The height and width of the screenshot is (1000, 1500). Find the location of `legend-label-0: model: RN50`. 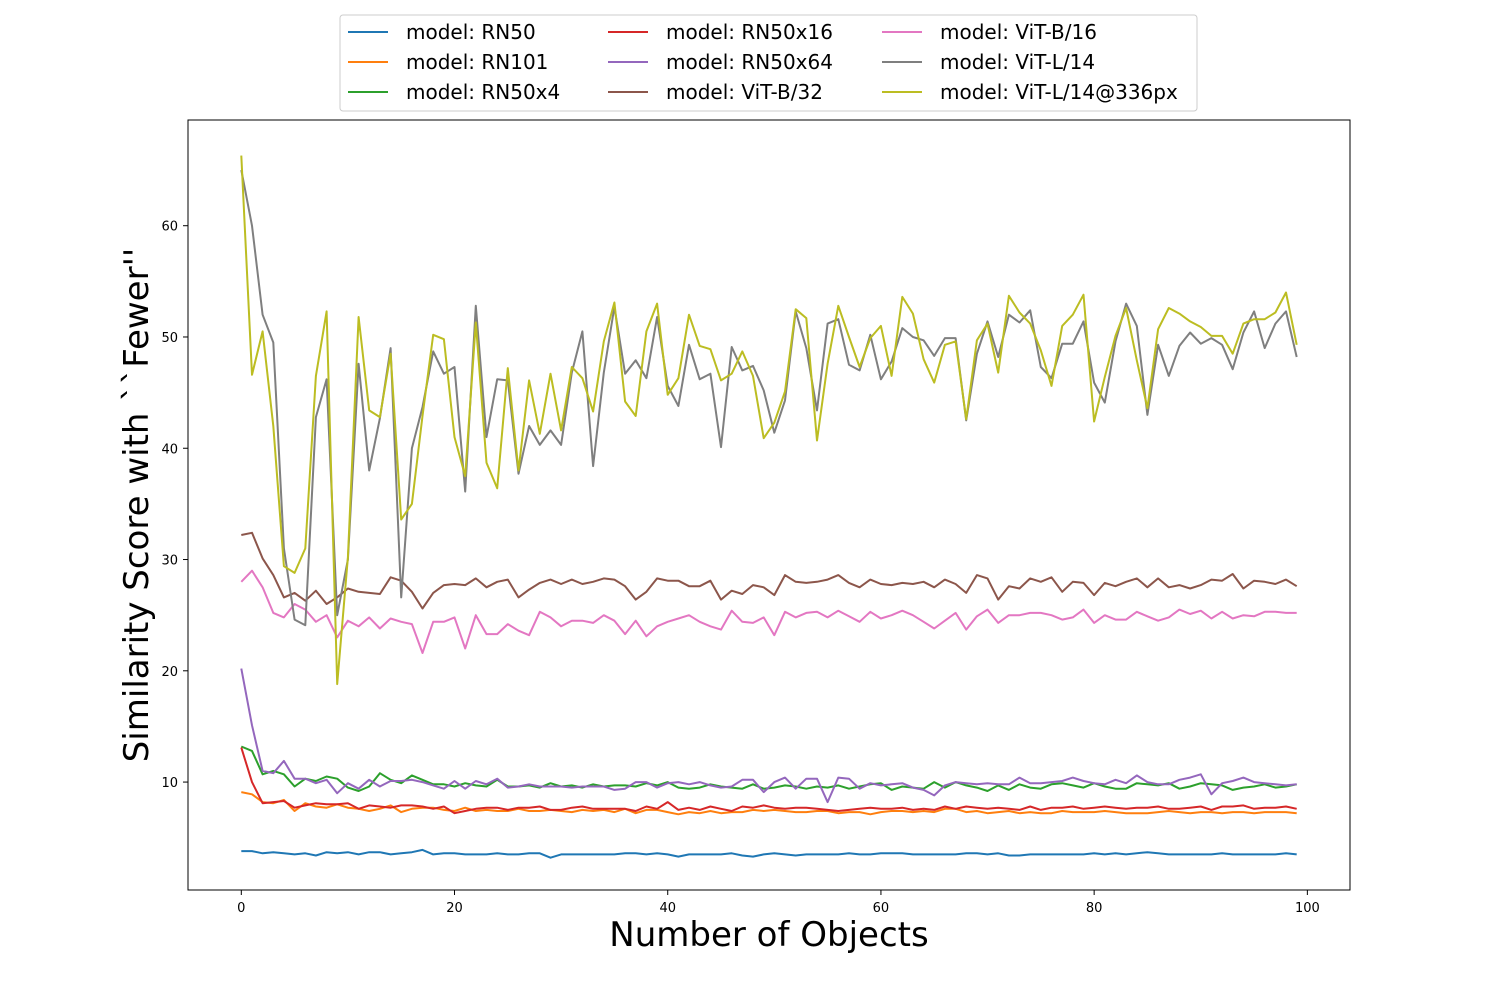

legend-label-0: model: RN50 is located at coordinates (471, 32).